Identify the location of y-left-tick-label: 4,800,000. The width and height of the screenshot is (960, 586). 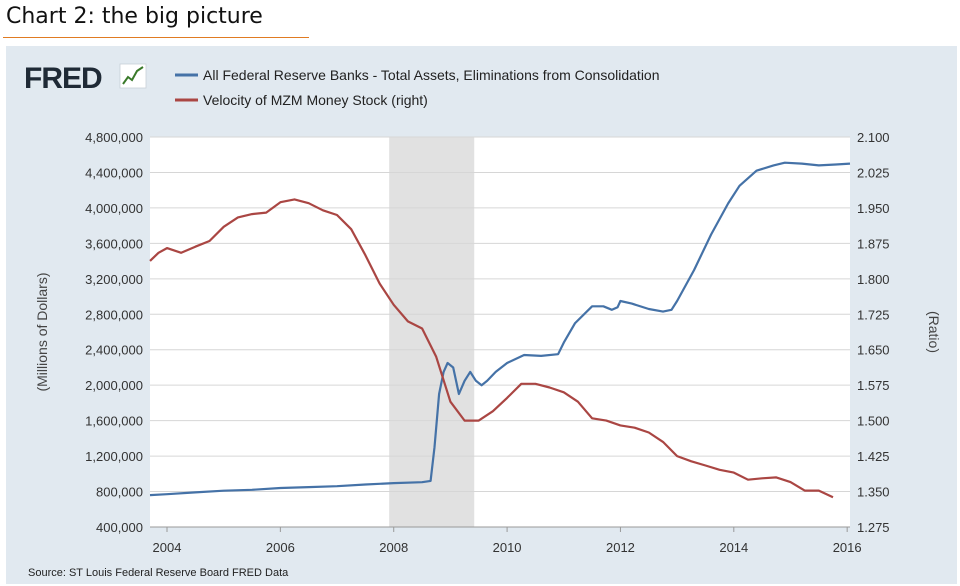
(114, 137).